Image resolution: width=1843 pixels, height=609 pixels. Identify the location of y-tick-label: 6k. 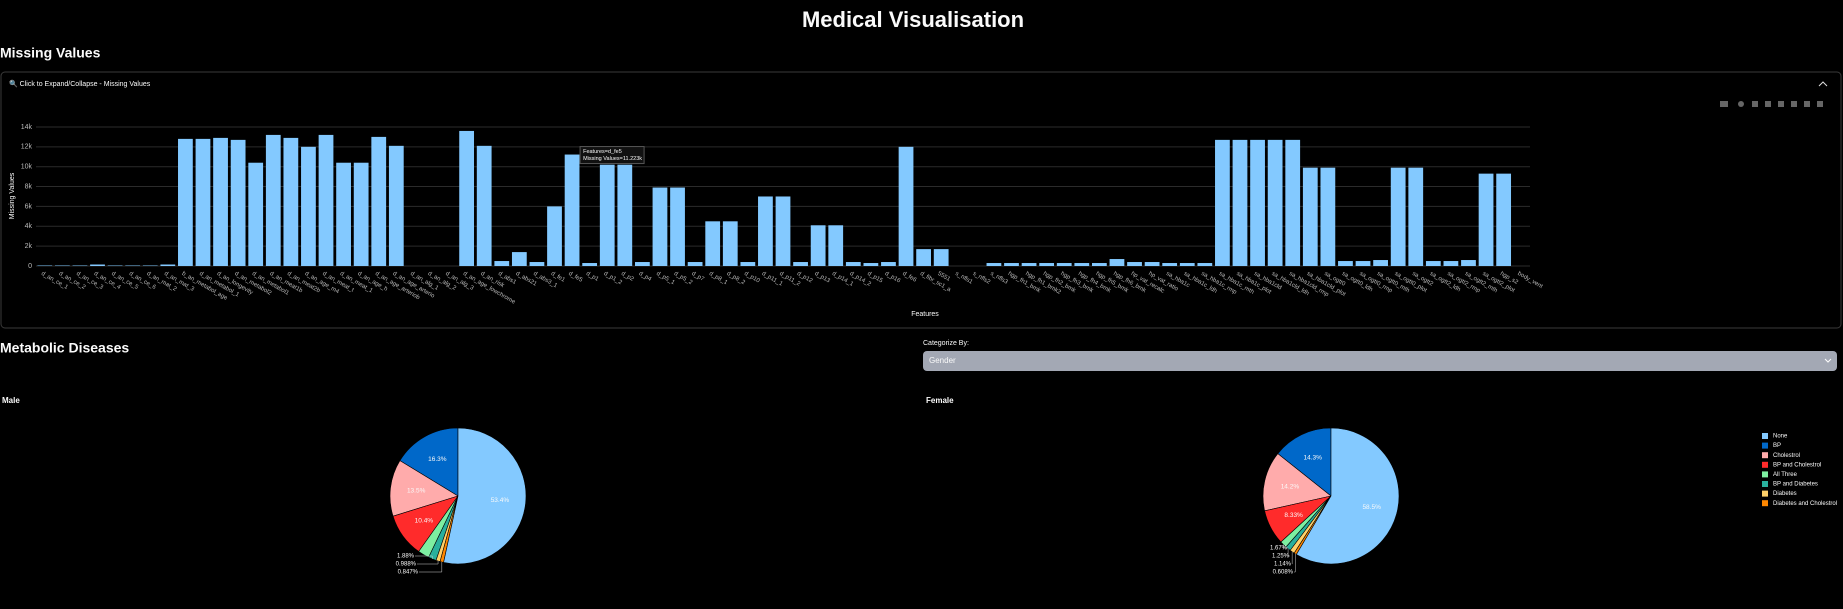
(29, 206).